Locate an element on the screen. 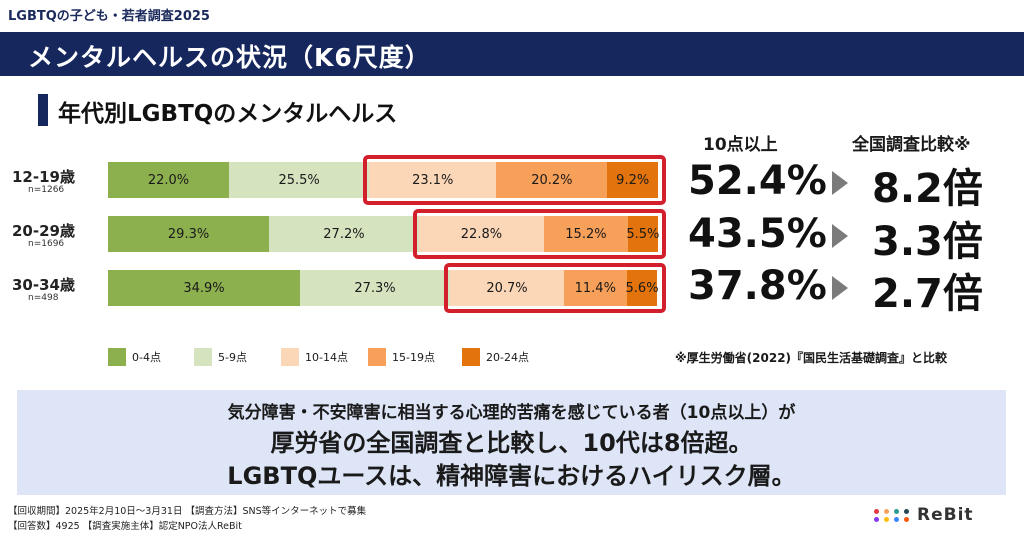 This screenshot has height=537, width=1024. top-label: LGBTQの子ども・若者調査2025 is located at coordinates (109, 16).